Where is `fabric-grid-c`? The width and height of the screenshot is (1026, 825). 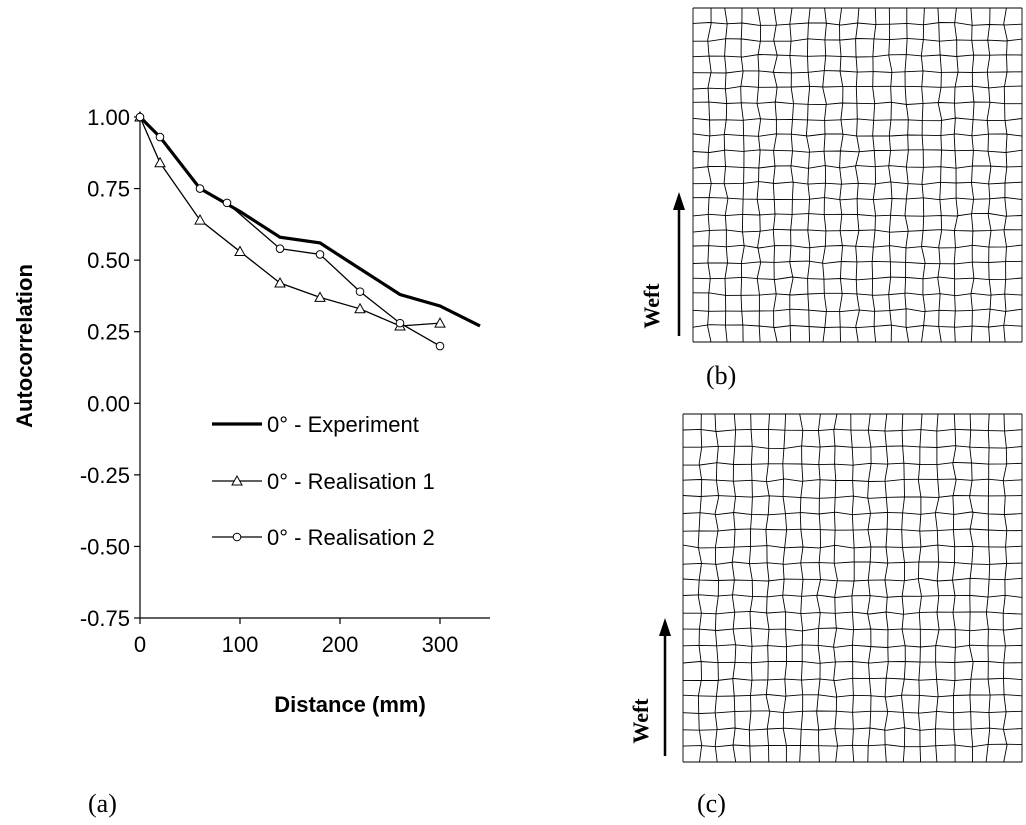
fabric-grid-c is located at coordinates (852, 588).